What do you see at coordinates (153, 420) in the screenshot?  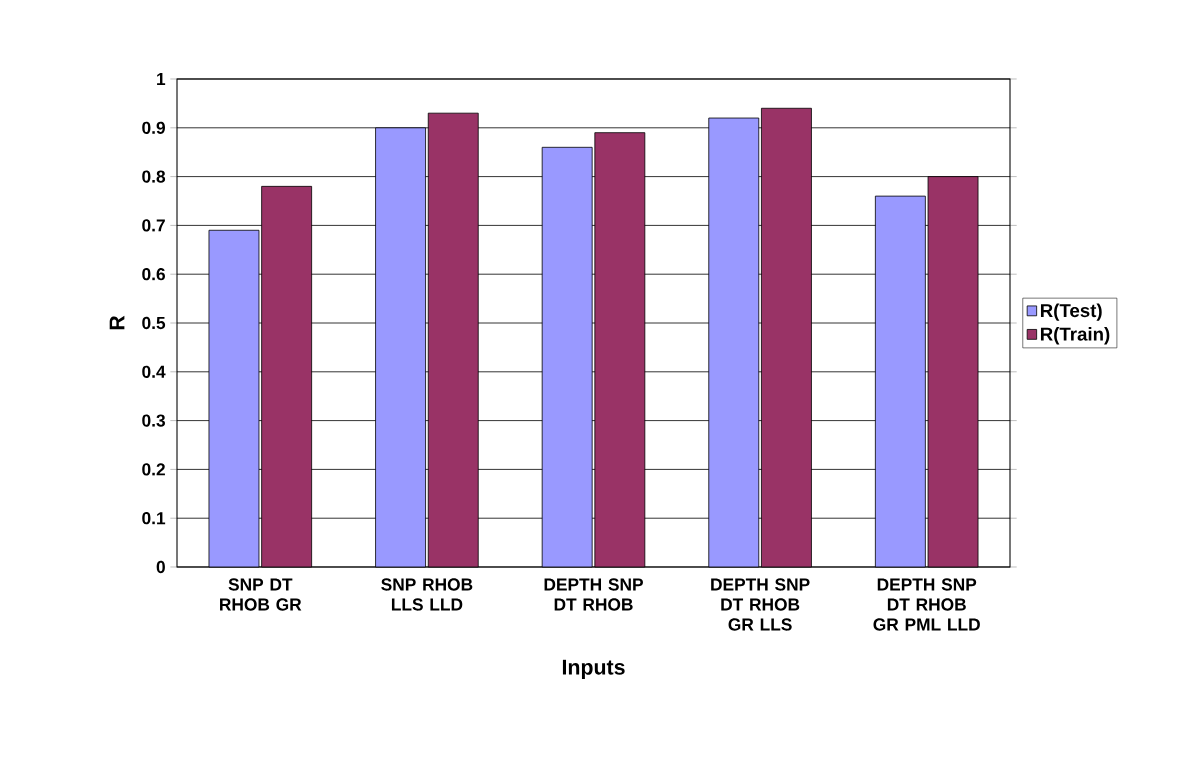 I see `y-tick-label: 0.3` at bounding box center [153, 420].